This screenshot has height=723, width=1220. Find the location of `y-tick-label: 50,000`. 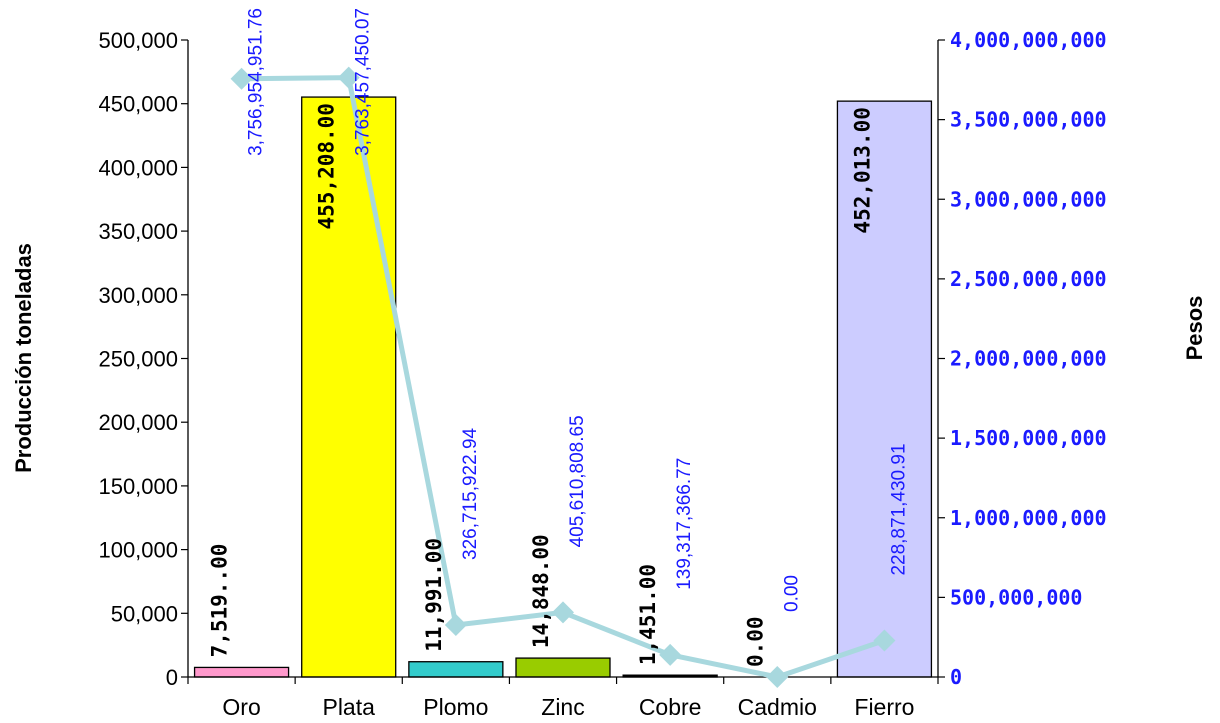

y-tick-label: 50,000 is located at coordinates (144, 613).